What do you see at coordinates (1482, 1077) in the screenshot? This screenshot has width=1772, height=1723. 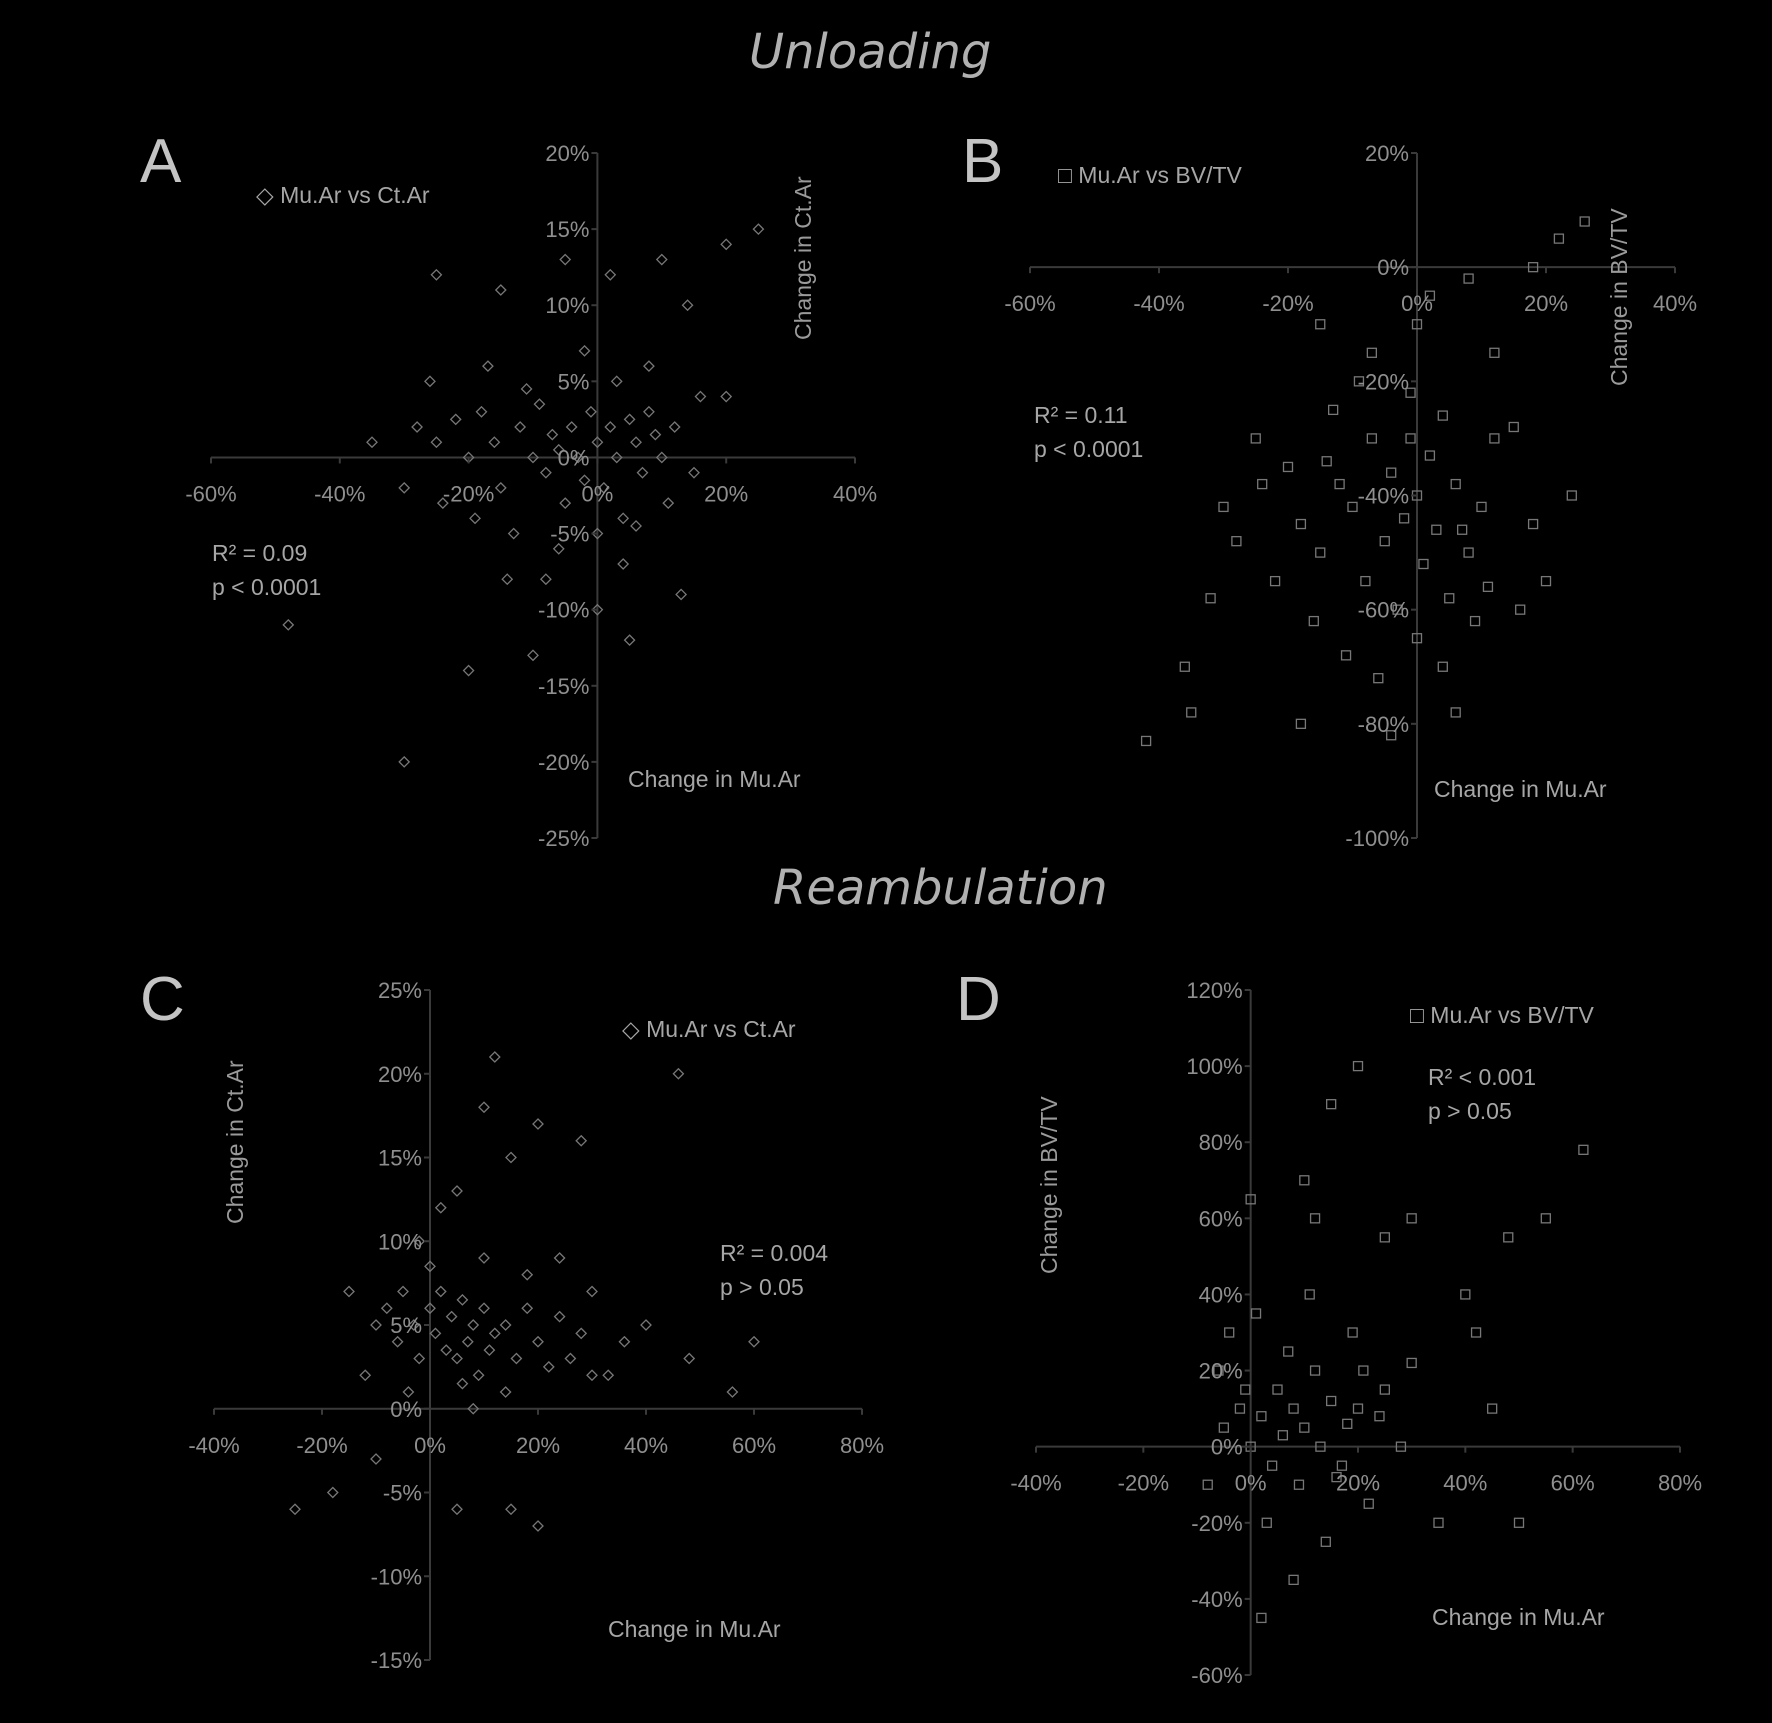 I see `r-squared-d: R² < 0.001` at bounding box center [1482, 1077].